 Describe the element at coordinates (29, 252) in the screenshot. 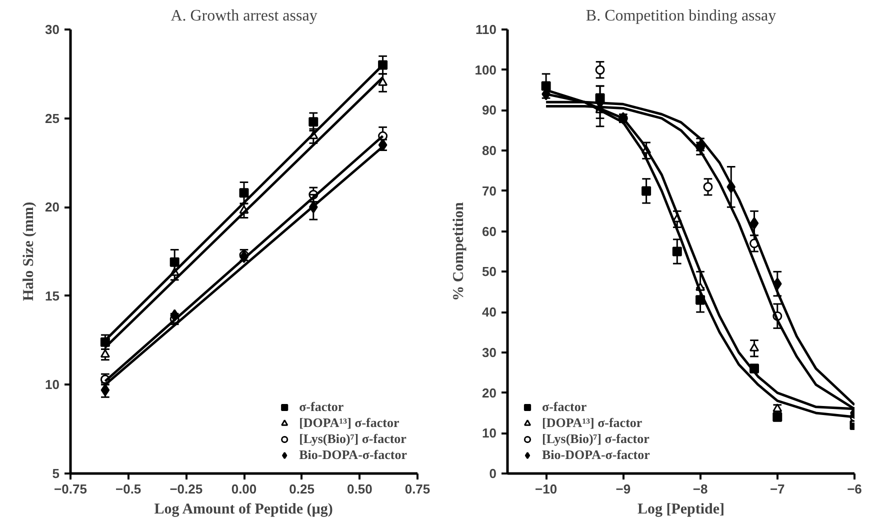

I see `y-axis-title: Halo Size (mm)` at that location.